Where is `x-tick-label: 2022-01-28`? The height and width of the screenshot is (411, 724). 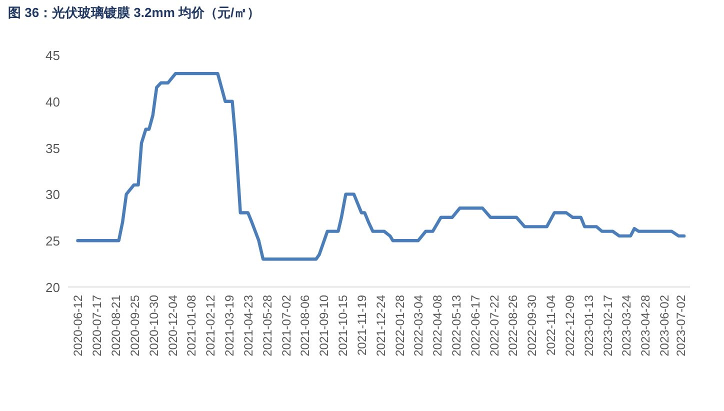 x-tick-label: 2022-01-28 is located at coordinates (399, 325).